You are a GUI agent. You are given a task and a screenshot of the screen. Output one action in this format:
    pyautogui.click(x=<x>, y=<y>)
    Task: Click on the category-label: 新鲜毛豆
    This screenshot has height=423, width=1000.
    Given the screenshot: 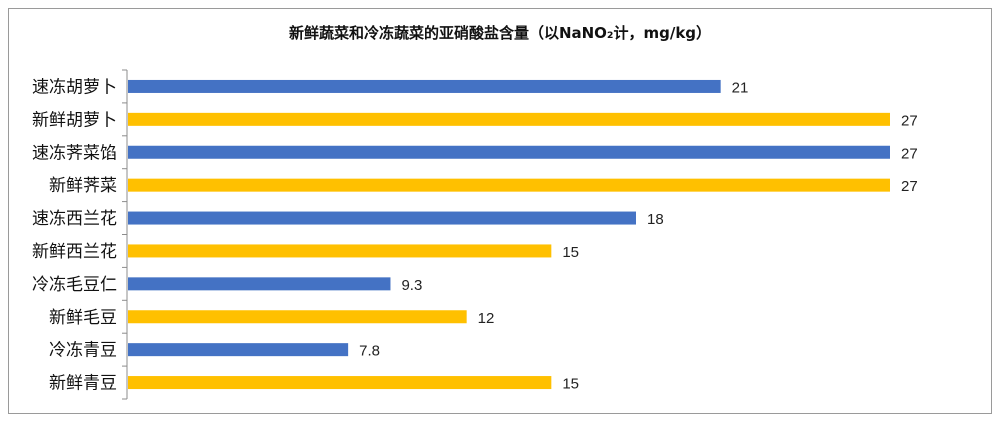 What is the action you would take?
    pyautogui.click(x=83, y=318)
    